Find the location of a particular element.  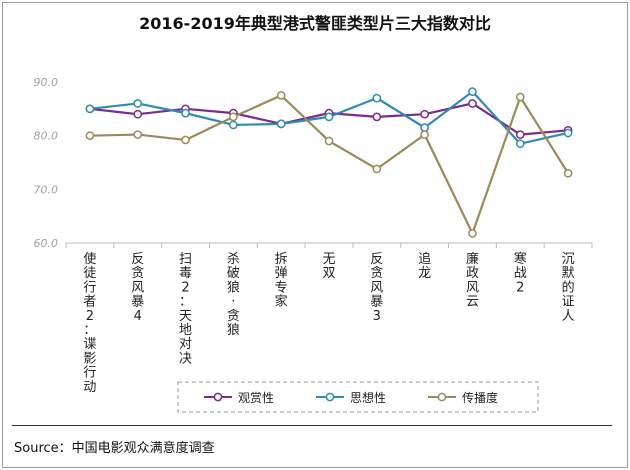

legend-label: 传播度 is located at coordinates (480, 397).